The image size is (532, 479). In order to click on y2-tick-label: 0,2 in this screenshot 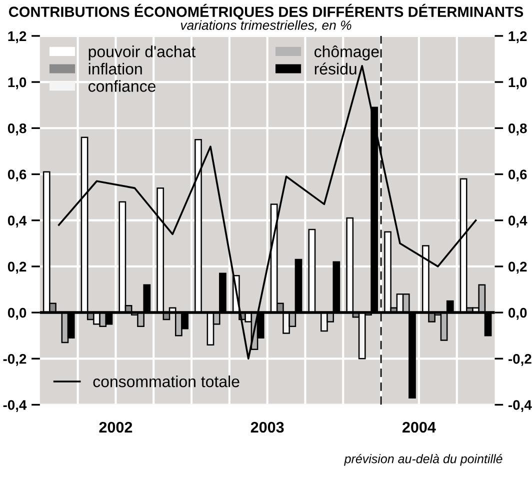, I will do `click(517, 268)`.